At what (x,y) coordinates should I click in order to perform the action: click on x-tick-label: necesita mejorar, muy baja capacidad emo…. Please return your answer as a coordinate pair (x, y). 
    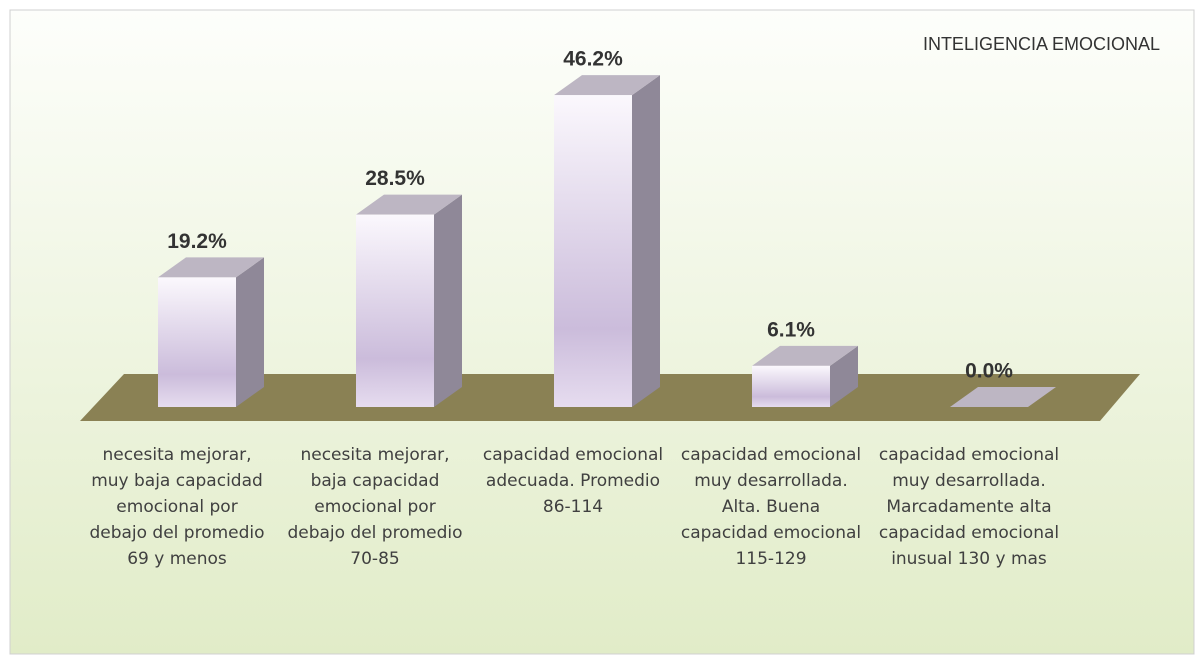
    Looking at the image, I should click on (177, 507).